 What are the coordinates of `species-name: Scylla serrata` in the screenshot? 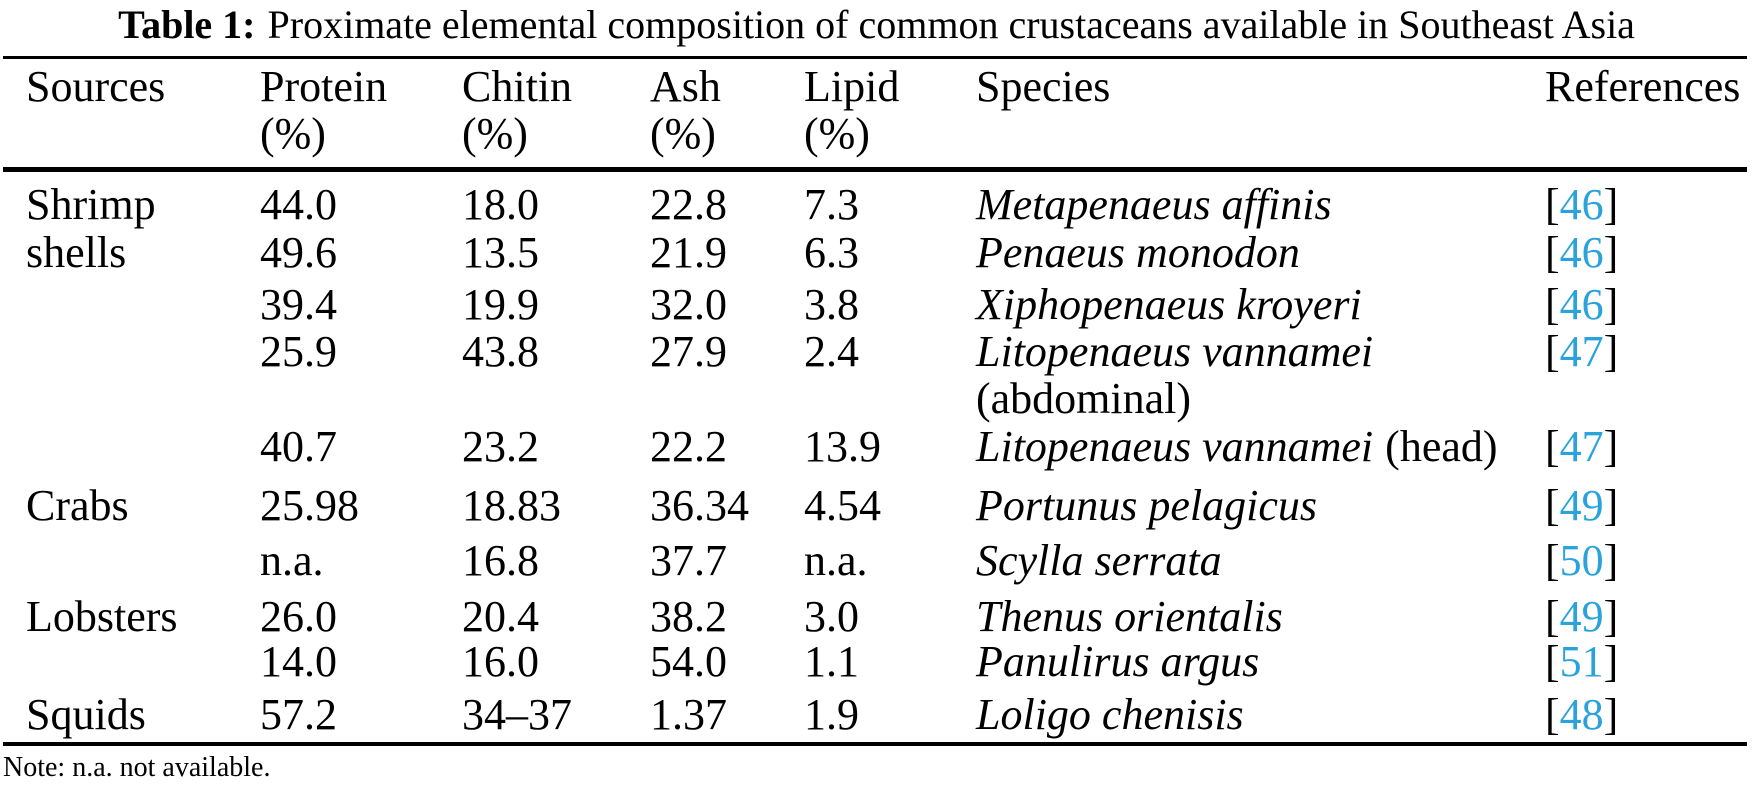 It's located at (1099, 560).